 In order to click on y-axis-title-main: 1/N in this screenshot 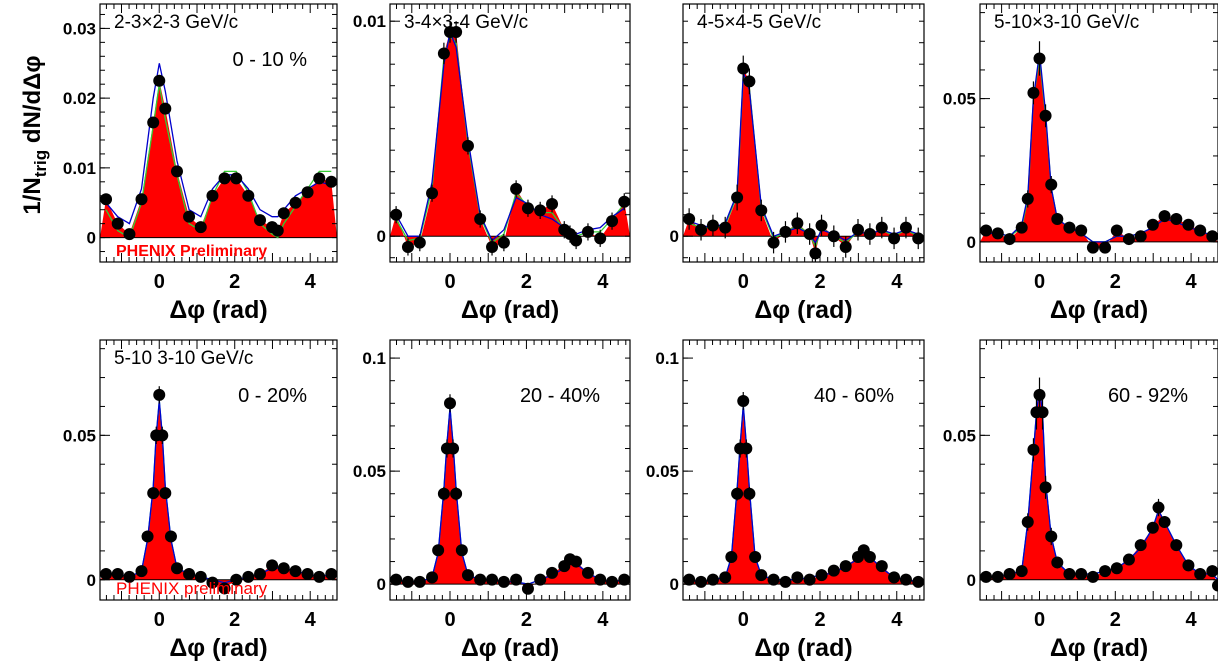, I will do `click(32, 196)`.